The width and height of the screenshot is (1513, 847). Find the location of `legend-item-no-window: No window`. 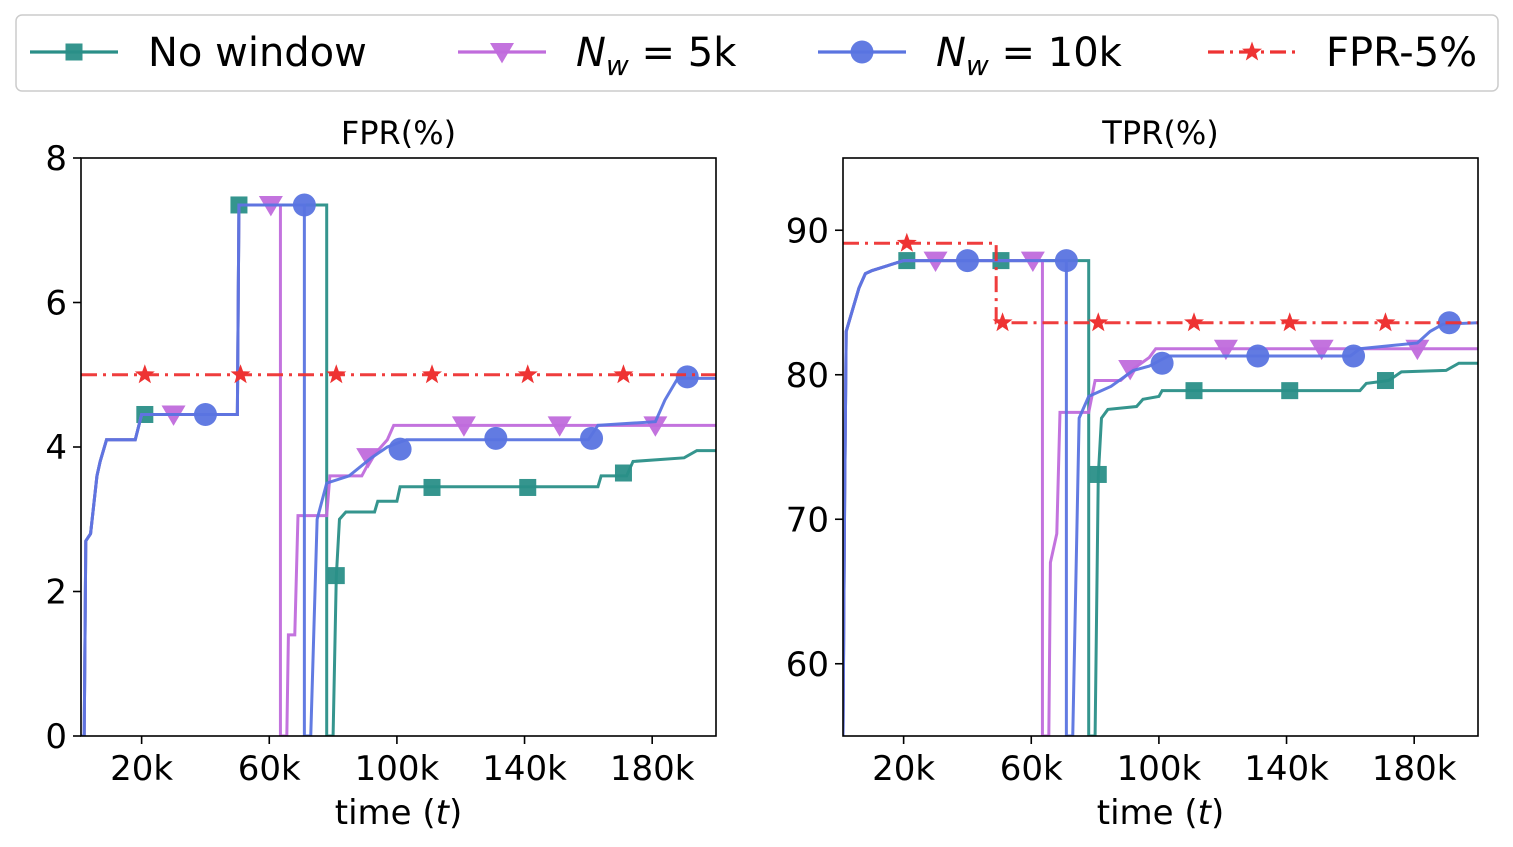

legend-item-no-window: No window is located at coordinates (198, 53).